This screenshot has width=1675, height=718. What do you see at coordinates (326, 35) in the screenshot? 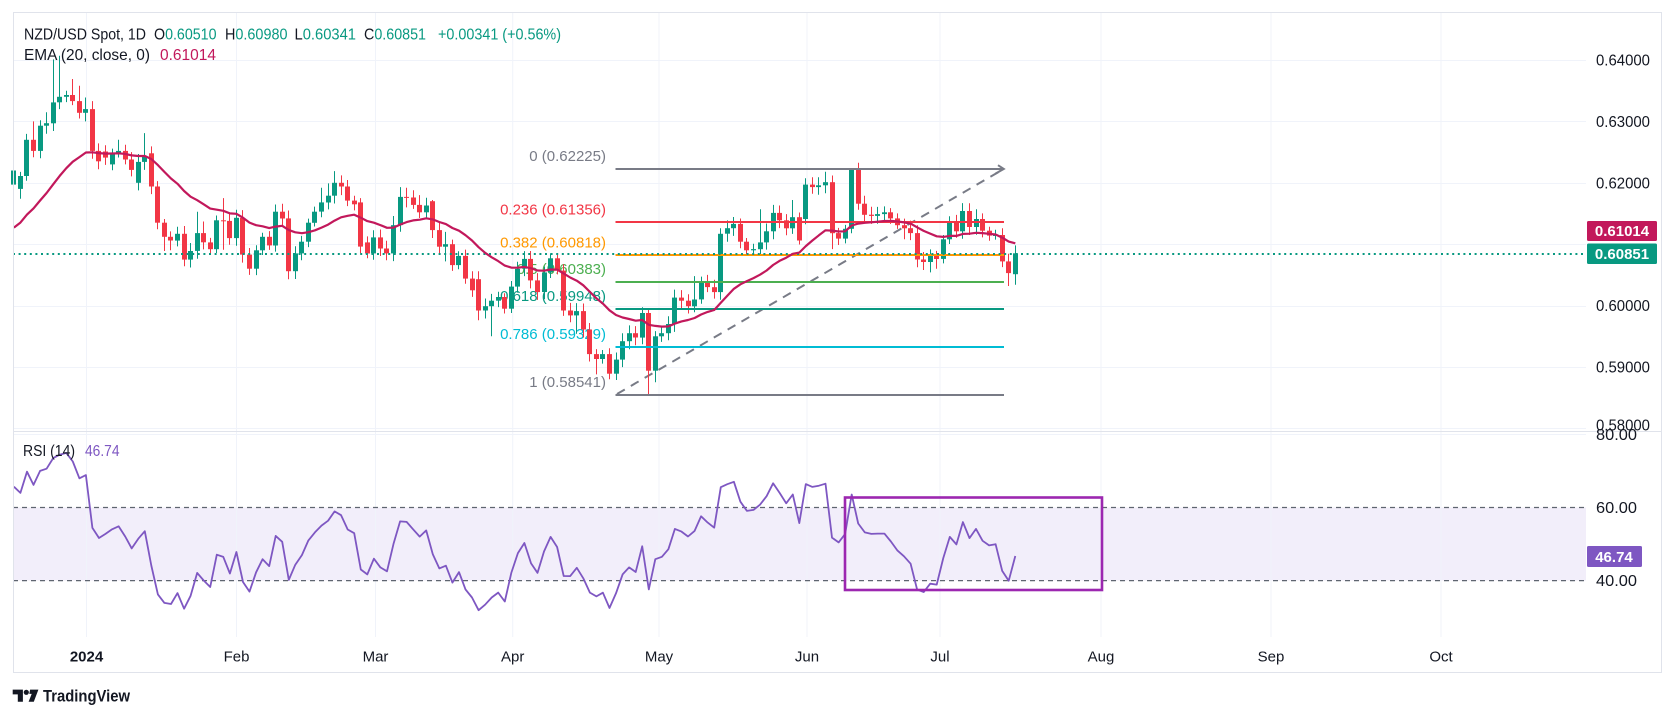
I see `svg-text: L0.60341` at bounding box center [326, 35].